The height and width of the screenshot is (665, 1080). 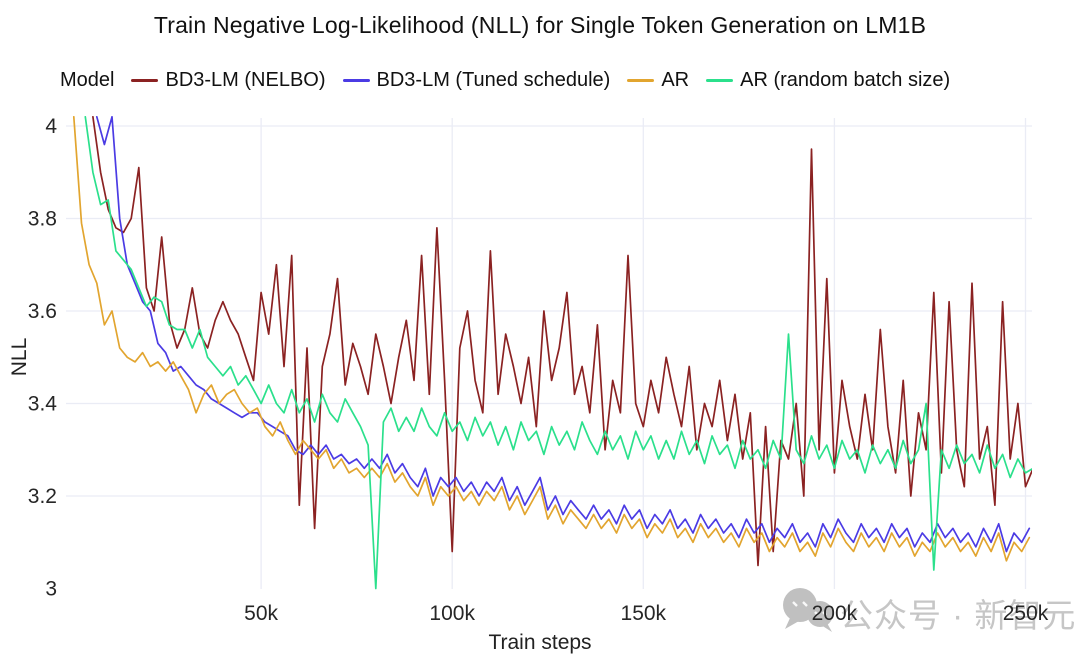 I want to click on x-axis-title: Train steps, so click(x=540, y=642).